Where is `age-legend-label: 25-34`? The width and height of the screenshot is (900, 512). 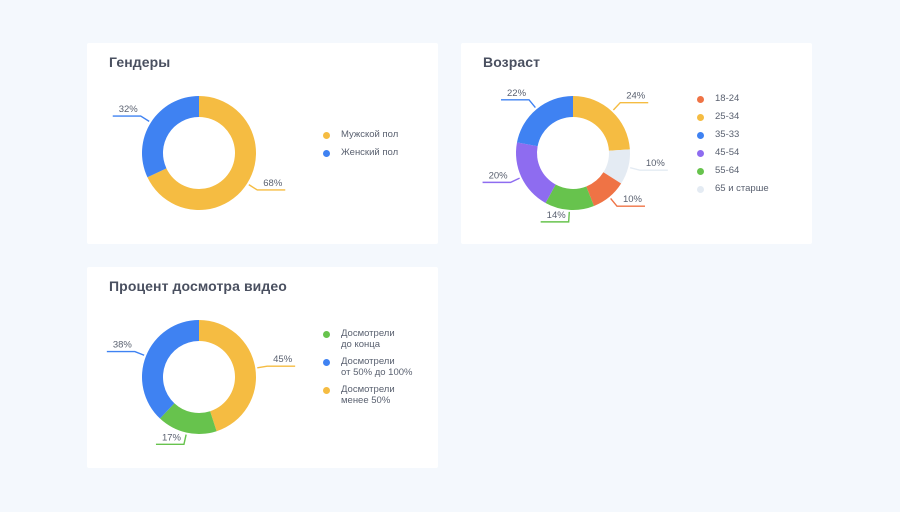
age-legend-label: 25-34 is located at coordinates (727, 116).